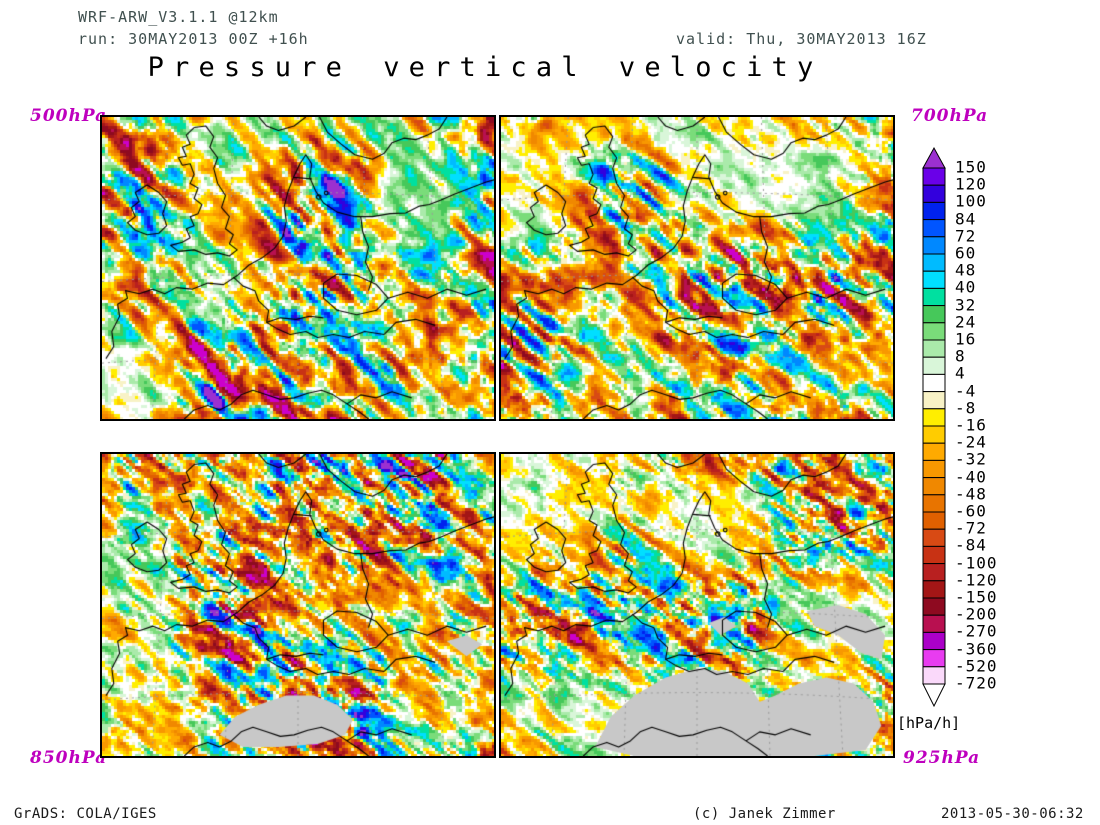 The width and height of the screenshot is (1100, 825). I want to click on colorbar-tick-label: -84, so click(971, 545).